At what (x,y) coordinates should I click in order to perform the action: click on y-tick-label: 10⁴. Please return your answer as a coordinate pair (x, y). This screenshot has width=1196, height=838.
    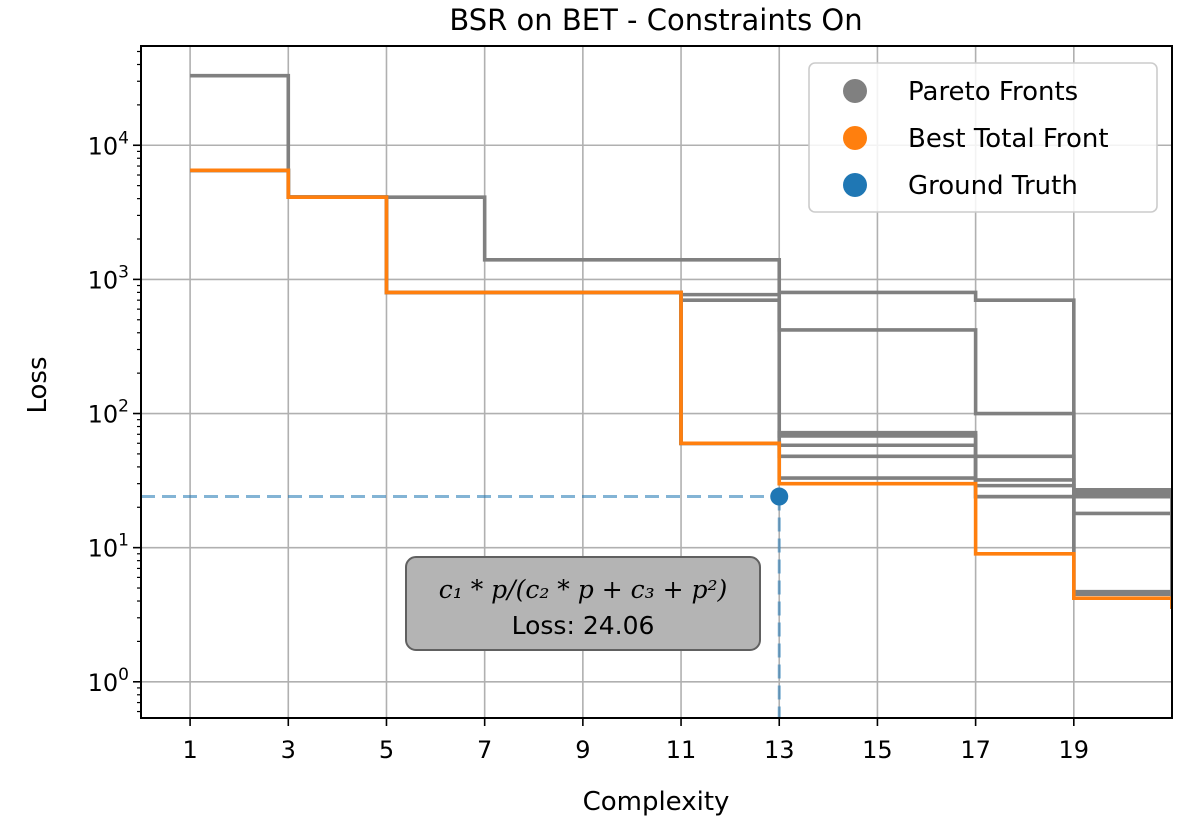
    Looking at the image, I should click on (108, 144).